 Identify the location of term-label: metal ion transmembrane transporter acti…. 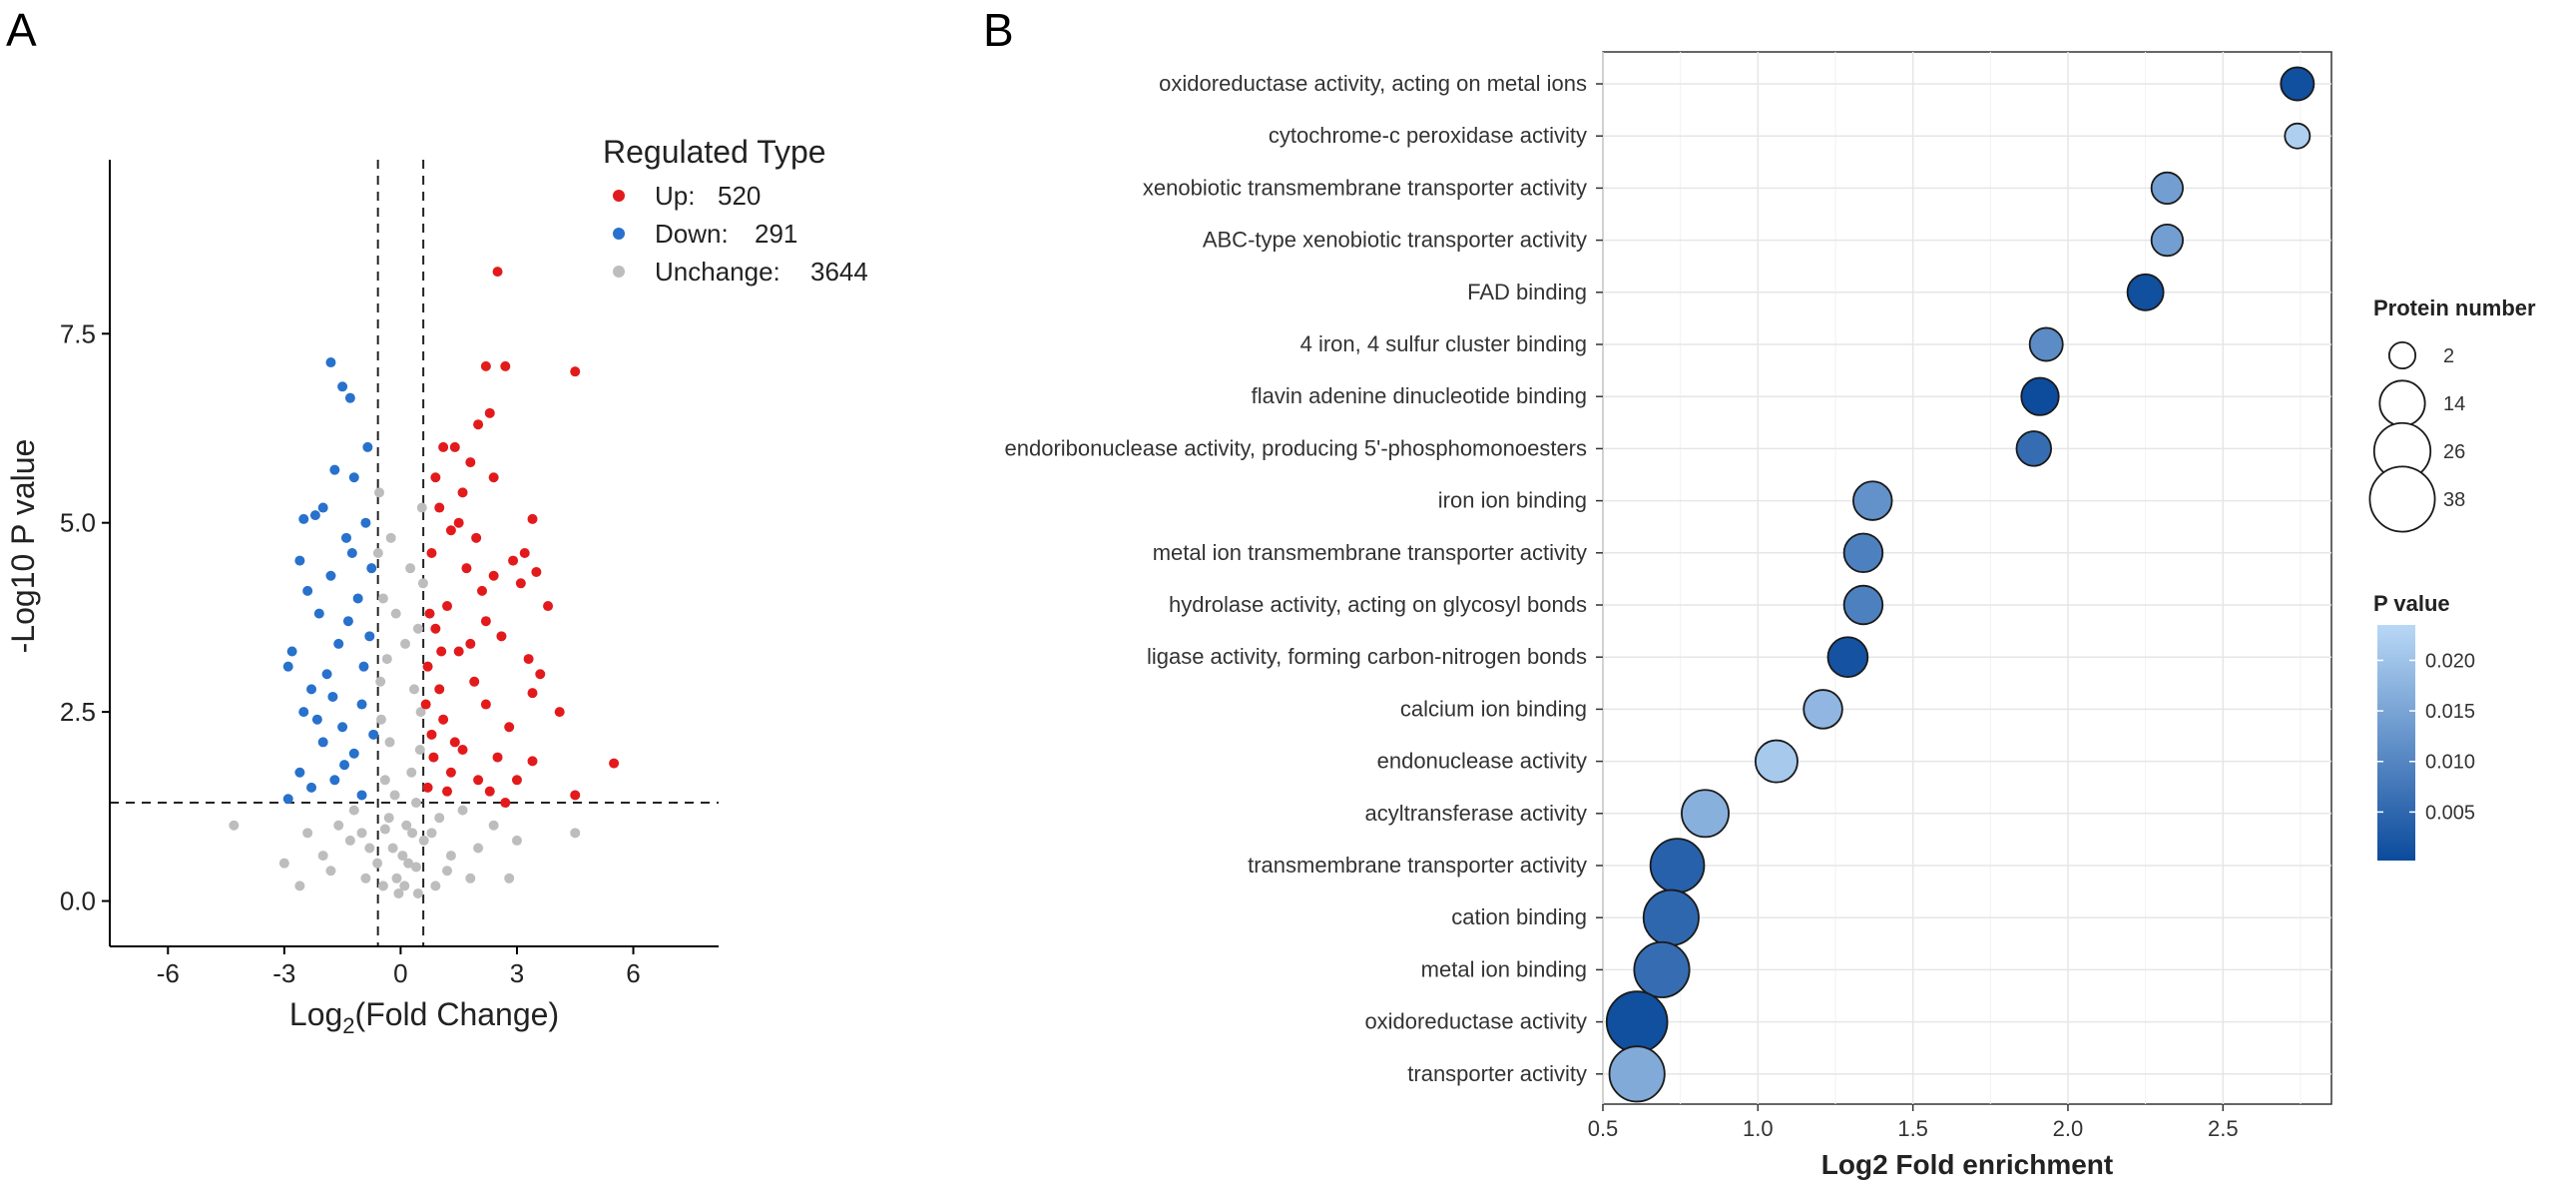
(1370, 553).